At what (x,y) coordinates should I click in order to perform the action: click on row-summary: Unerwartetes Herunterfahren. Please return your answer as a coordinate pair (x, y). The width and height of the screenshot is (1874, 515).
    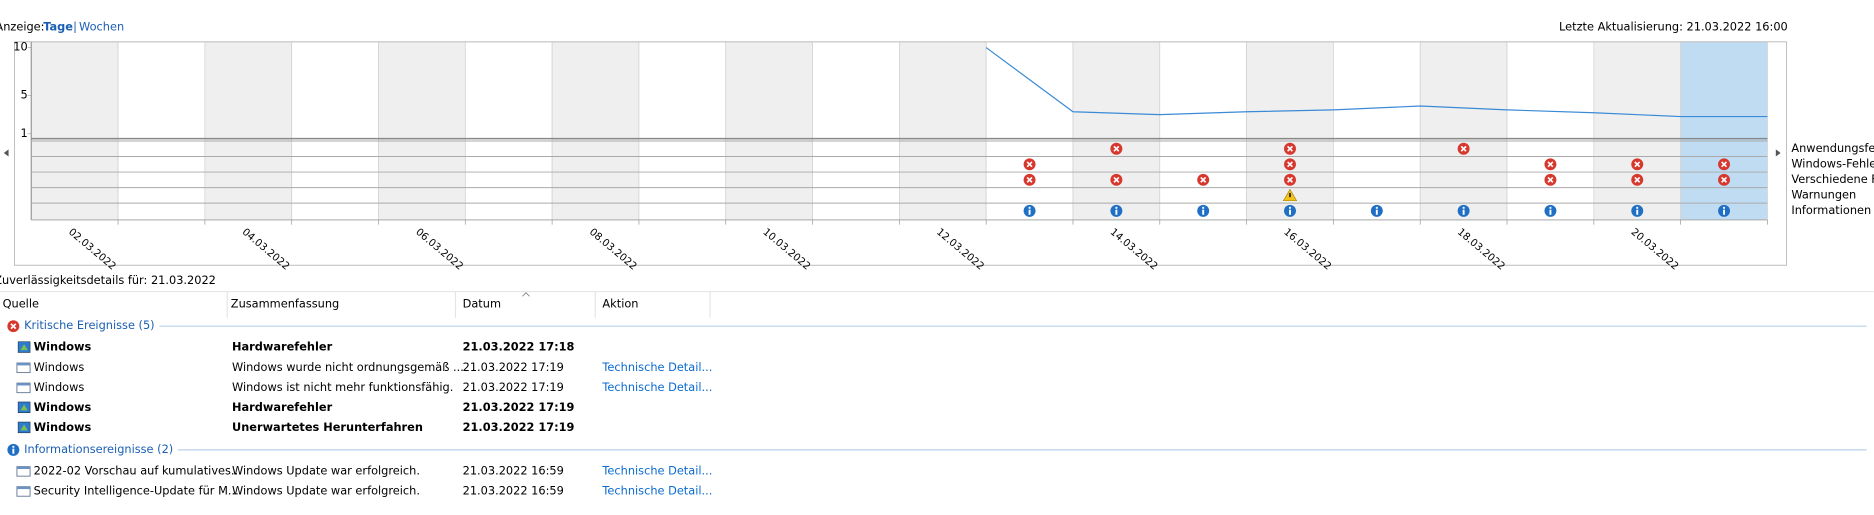
    Looking at the image, I should click on (327, 427).